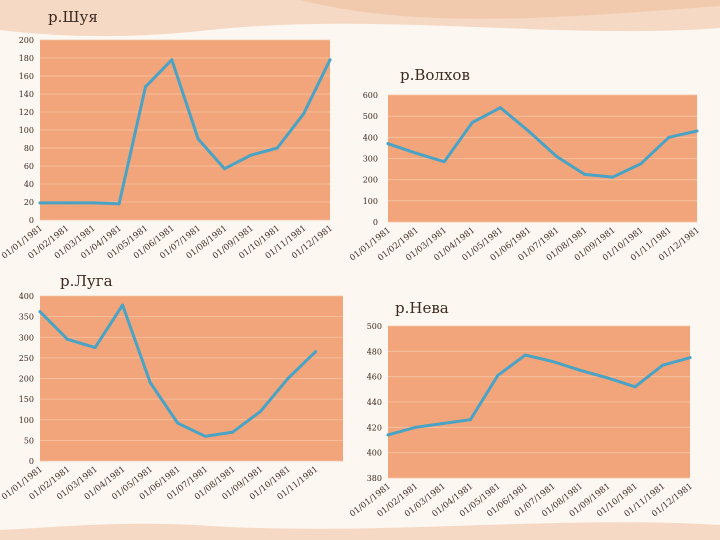 The image size is (720, 540). I want to click on y-tick-label: 40, so click(29, 184).